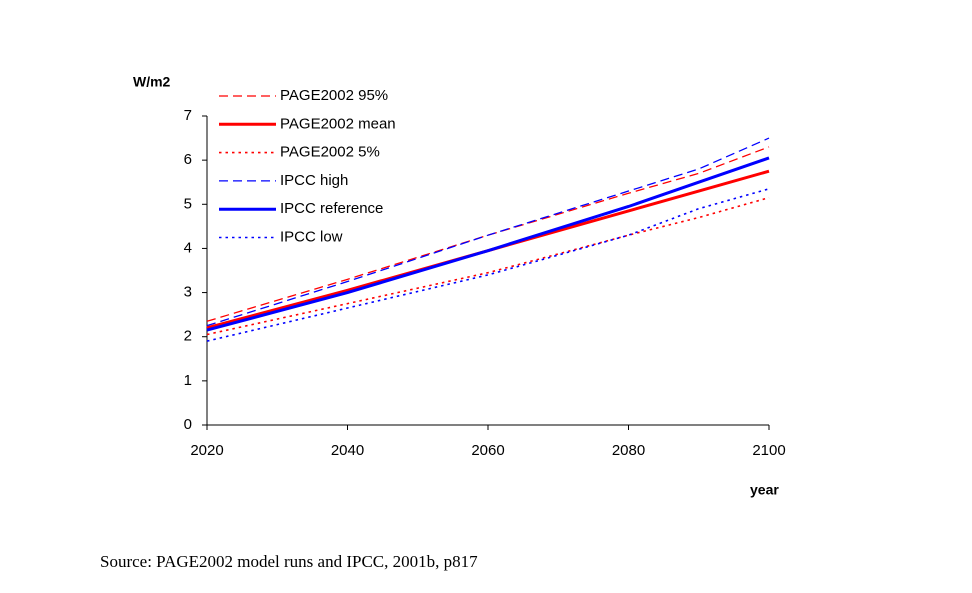 The width and height of the screenshot is (972, 593). What do you see at coordinates (188, 292) in the screenshot?
I see `y-tick-label: 3` at bounding box center [188, 292].